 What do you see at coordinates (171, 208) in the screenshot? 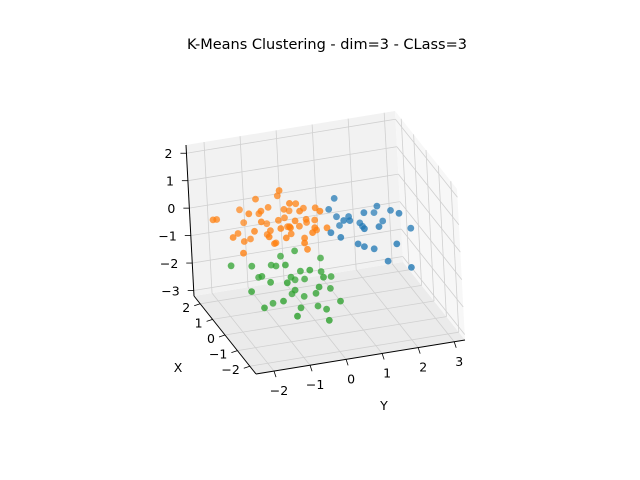
I see `z-tick-label: 0` at bounding box center [171, 208].